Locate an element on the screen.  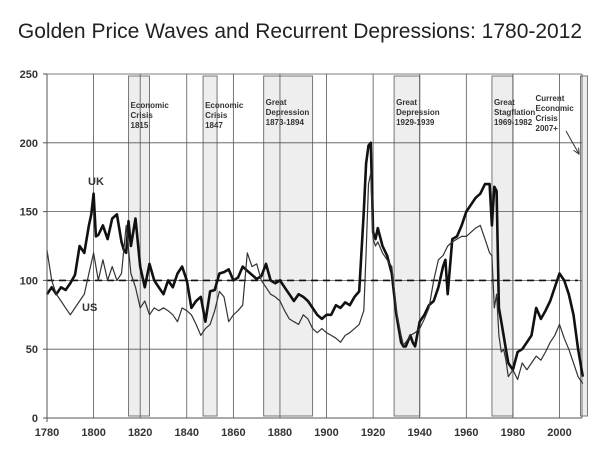
label-line: 1815 is located at coordinates (140, 125).